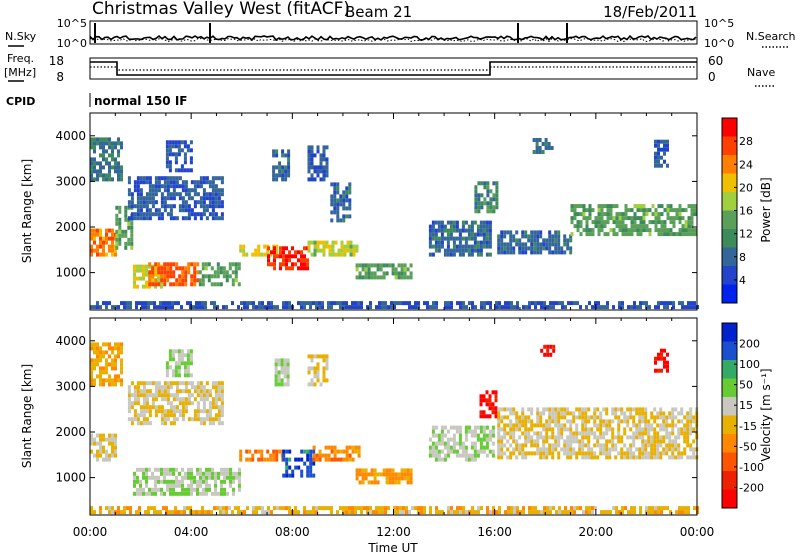  I want to click on power-ytick-label: 1000, so click(70, 273).